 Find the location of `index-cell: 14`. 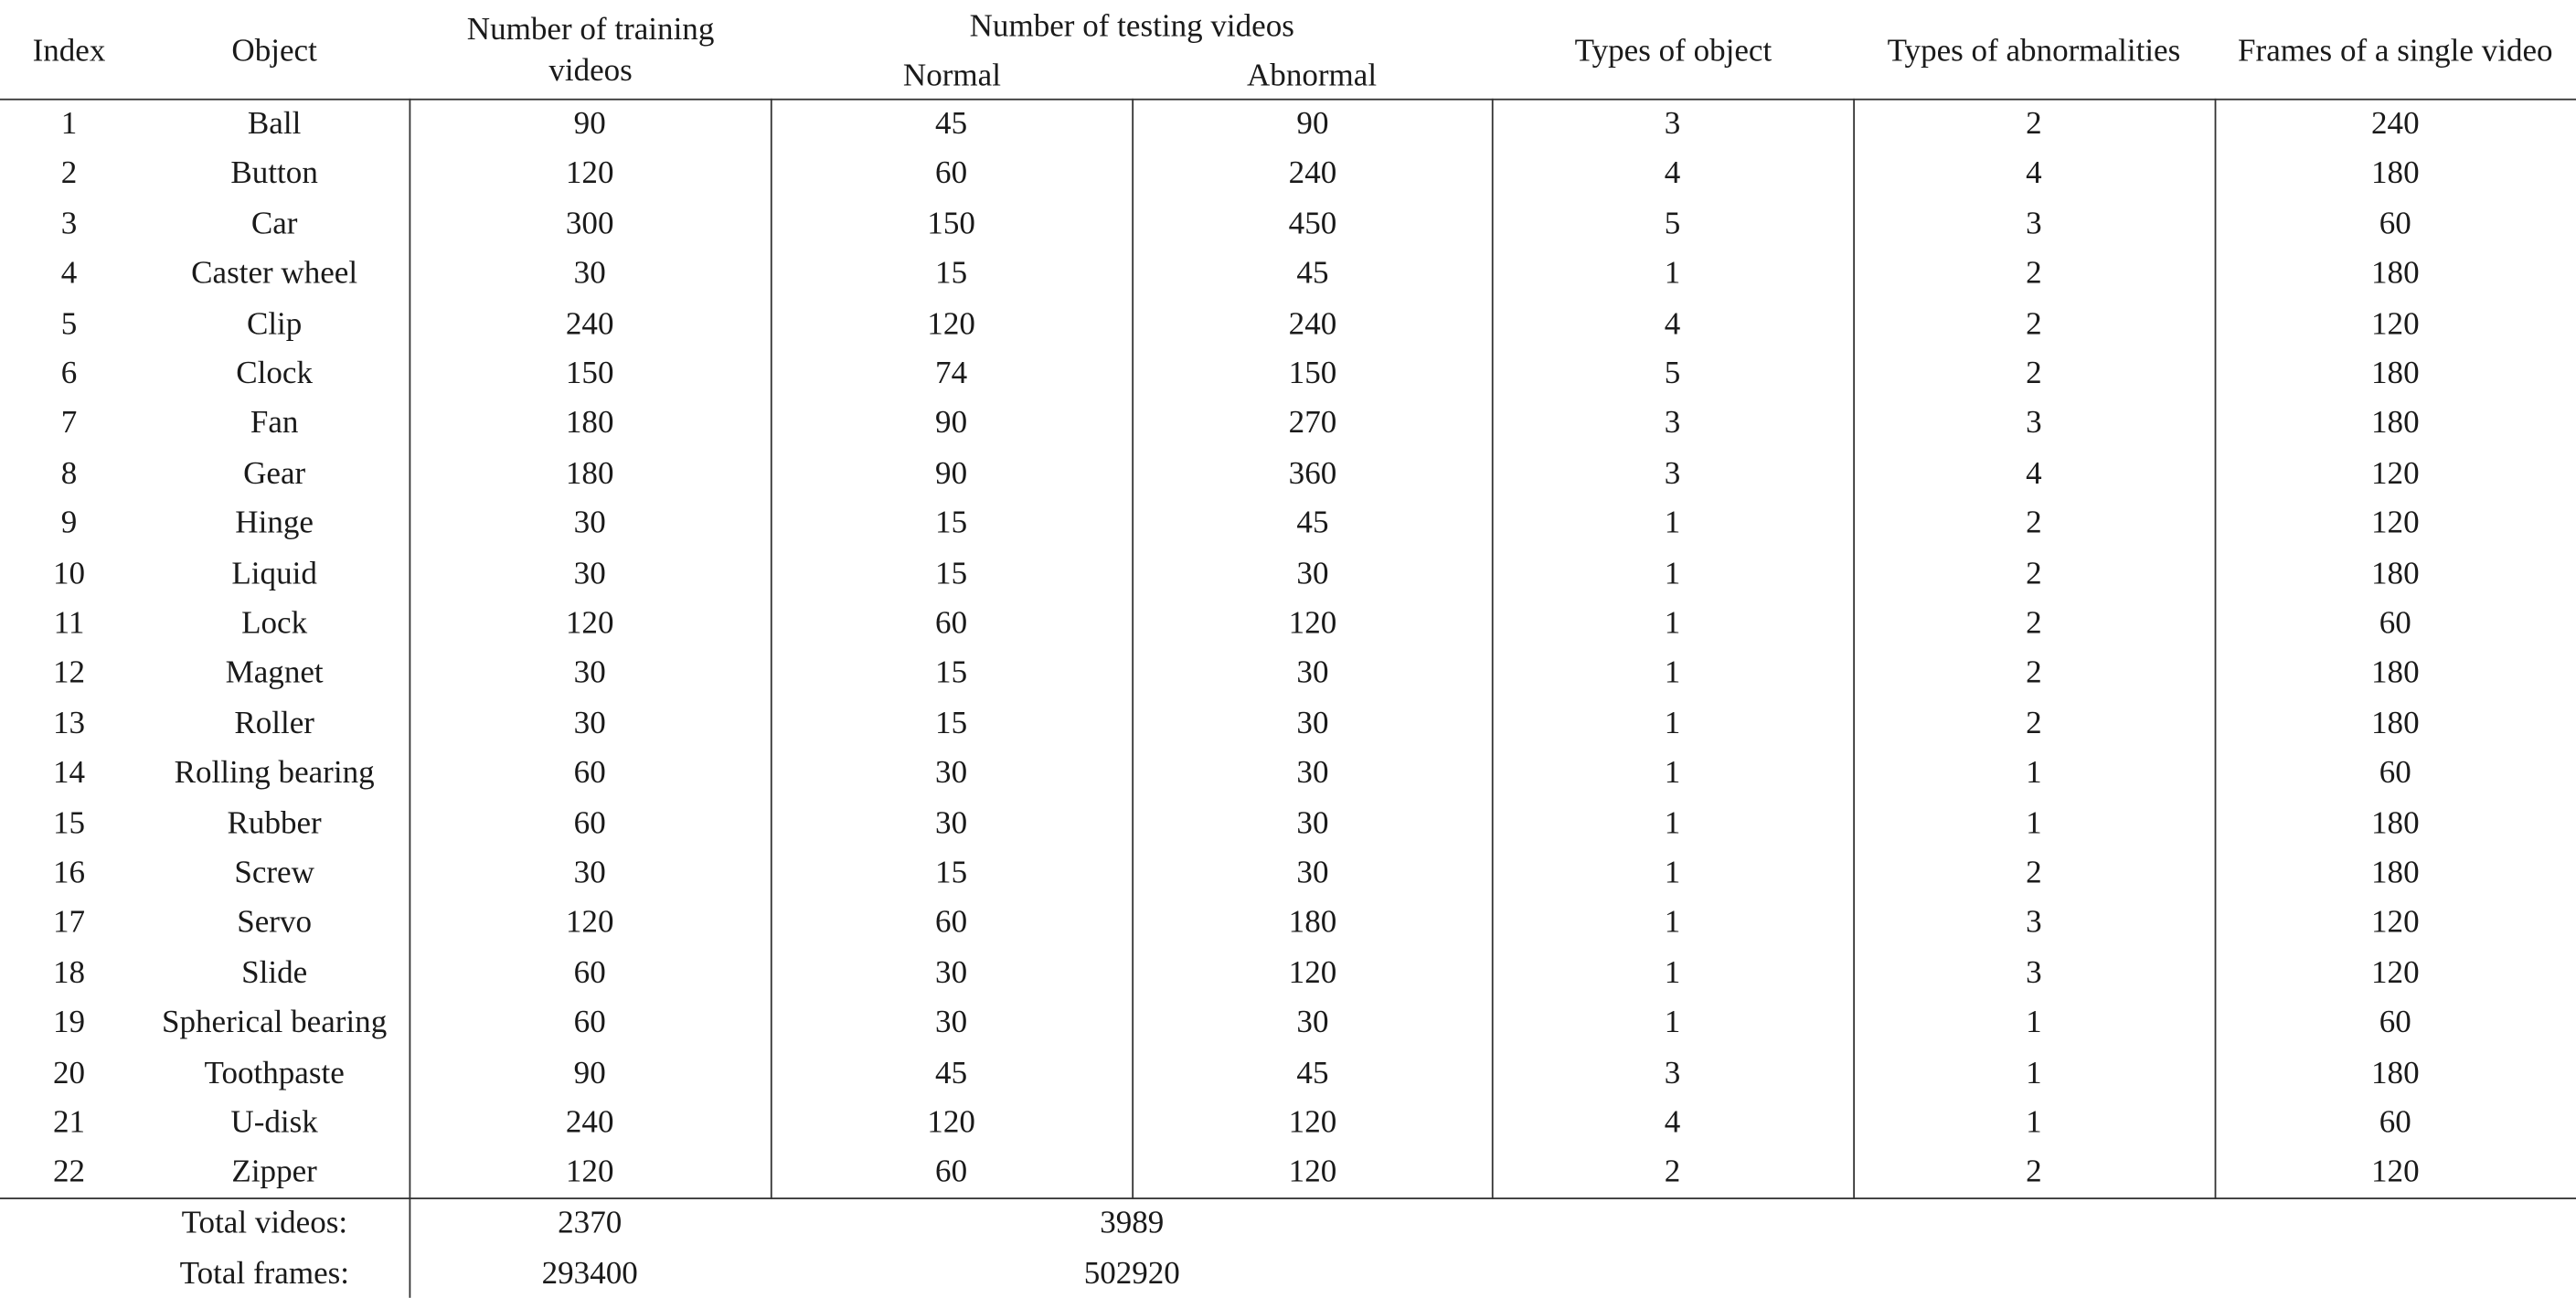

index-cell: 14 is located at coordinates (69, 774).